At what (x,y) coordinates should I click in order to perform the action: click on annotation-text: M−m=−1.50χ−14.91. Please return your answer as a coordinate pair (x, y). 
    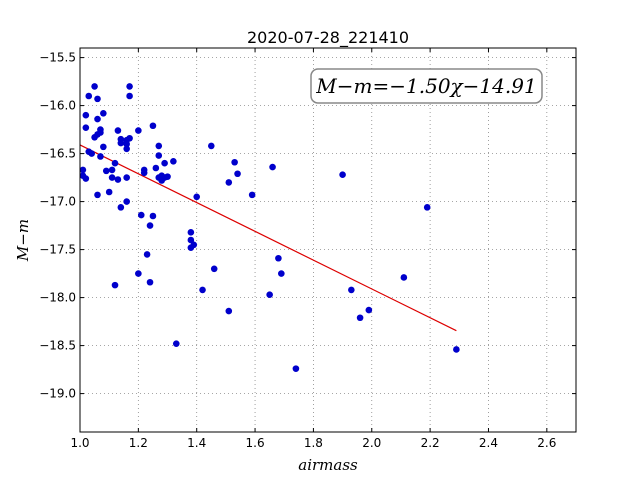
    Looking at the image, I should click on (425, 86).